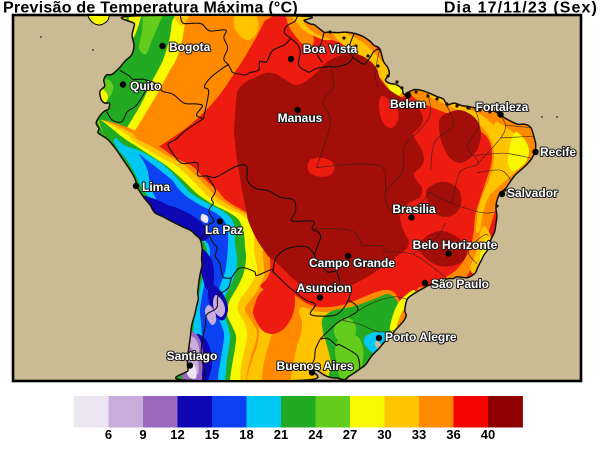 The width and height of the screenshot is (600, 450). Describe the element at coordinates (145, 86) in the screenshot. I see `svg-text: Quito` at that location.